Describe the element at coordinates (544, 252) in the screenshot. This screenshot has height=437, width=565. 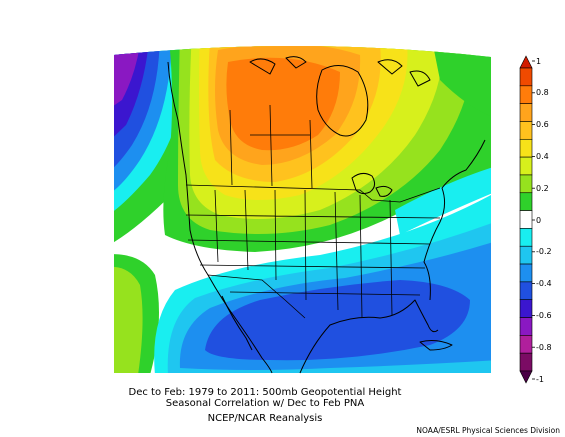
I see `colorbar-tick-label: -0.2` at that location.